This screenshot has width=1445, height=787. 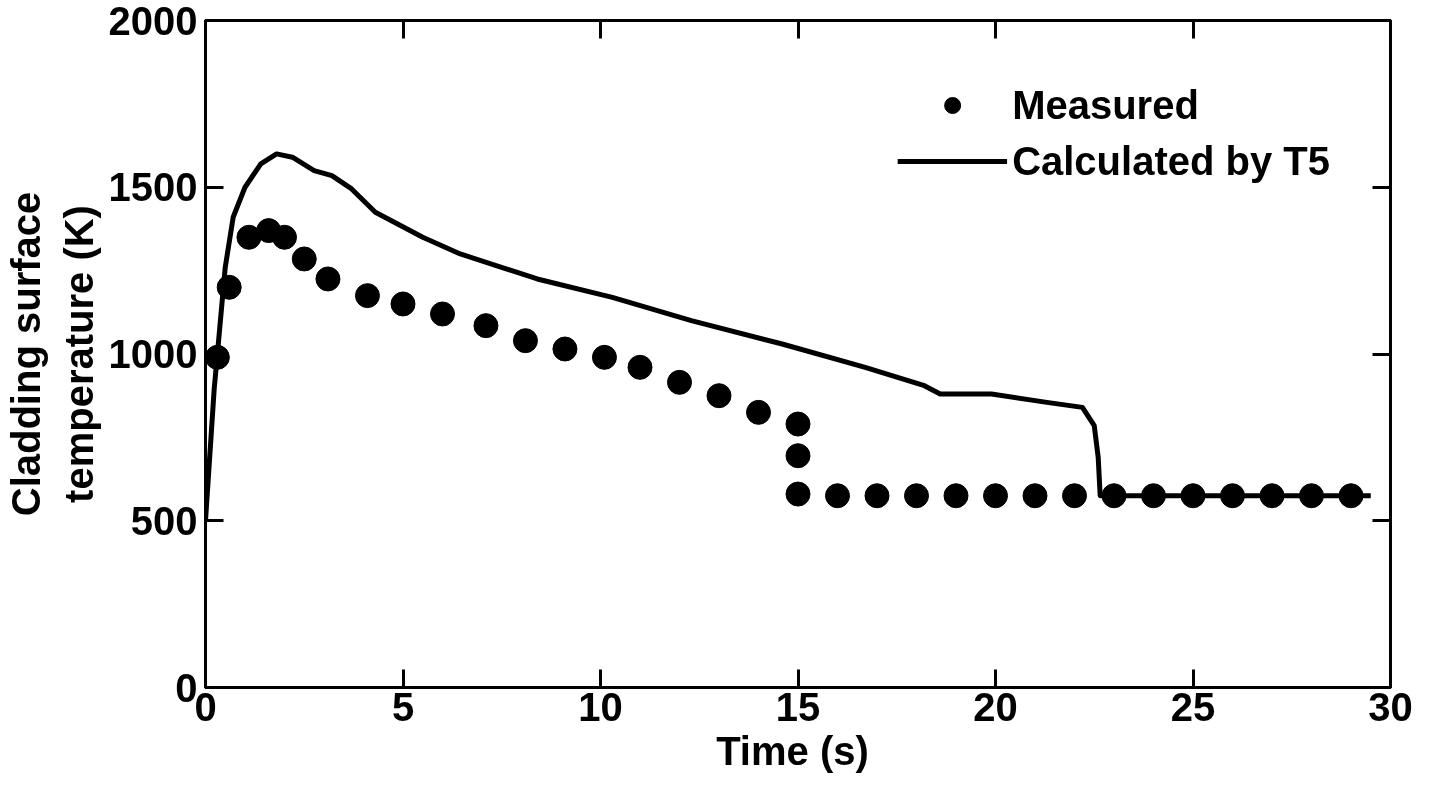 I want to click on x-tick-label: 5, so click(x=403, y=706).